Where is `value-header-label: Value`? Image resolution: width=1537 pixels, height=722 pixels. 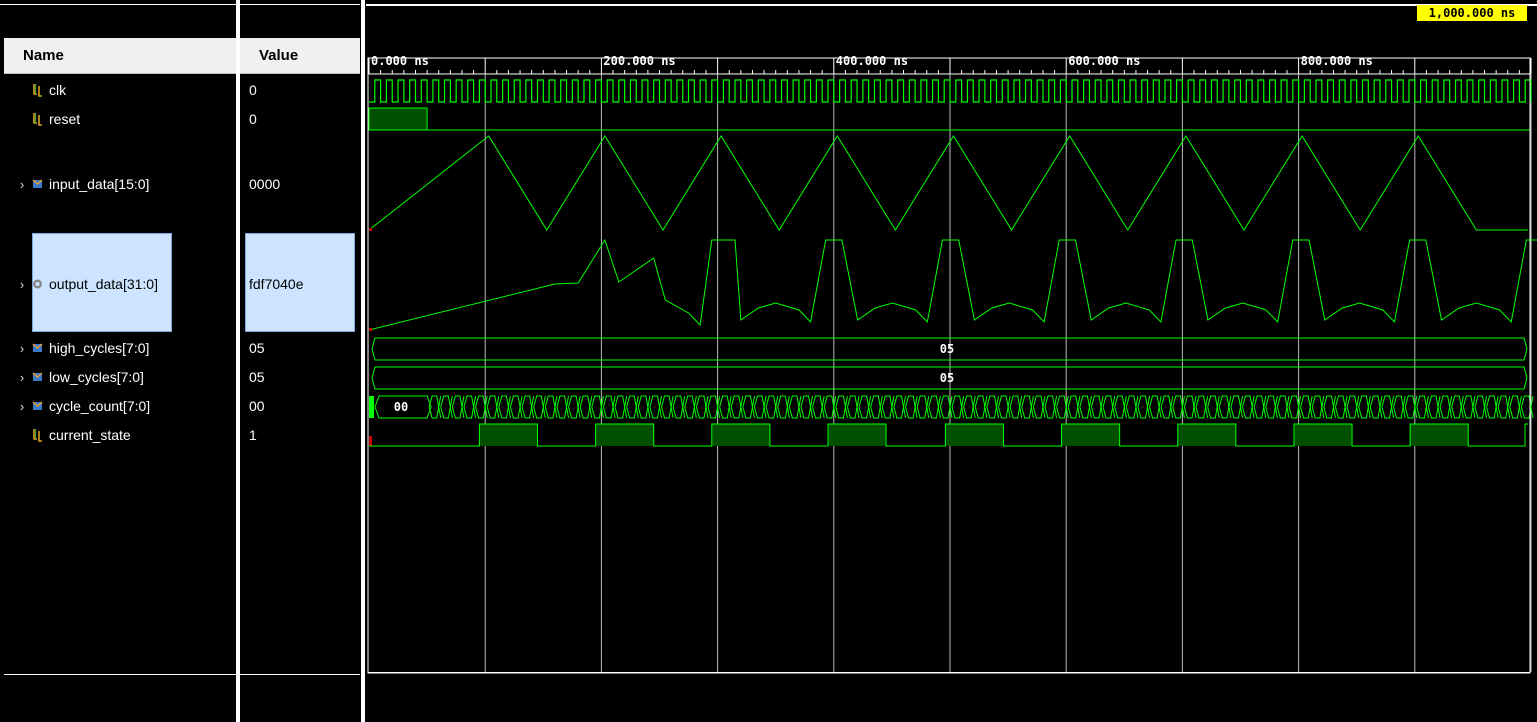 value-header-label: Value is located at coordinates (279, 55).